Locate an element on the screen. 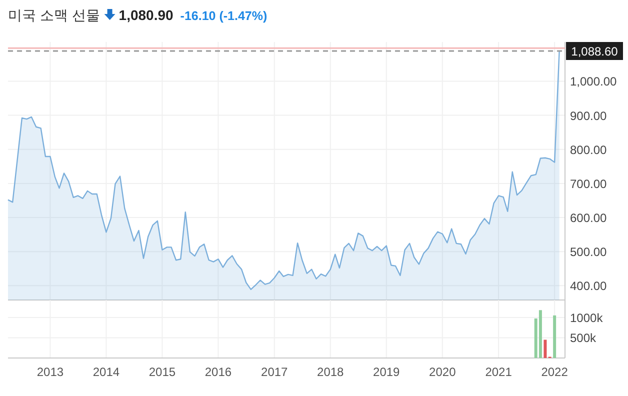 Image resolution: width=628 pixels, height=396 pixels. ref-line-label: 1,088.60 is located at coordinates (594, 51).